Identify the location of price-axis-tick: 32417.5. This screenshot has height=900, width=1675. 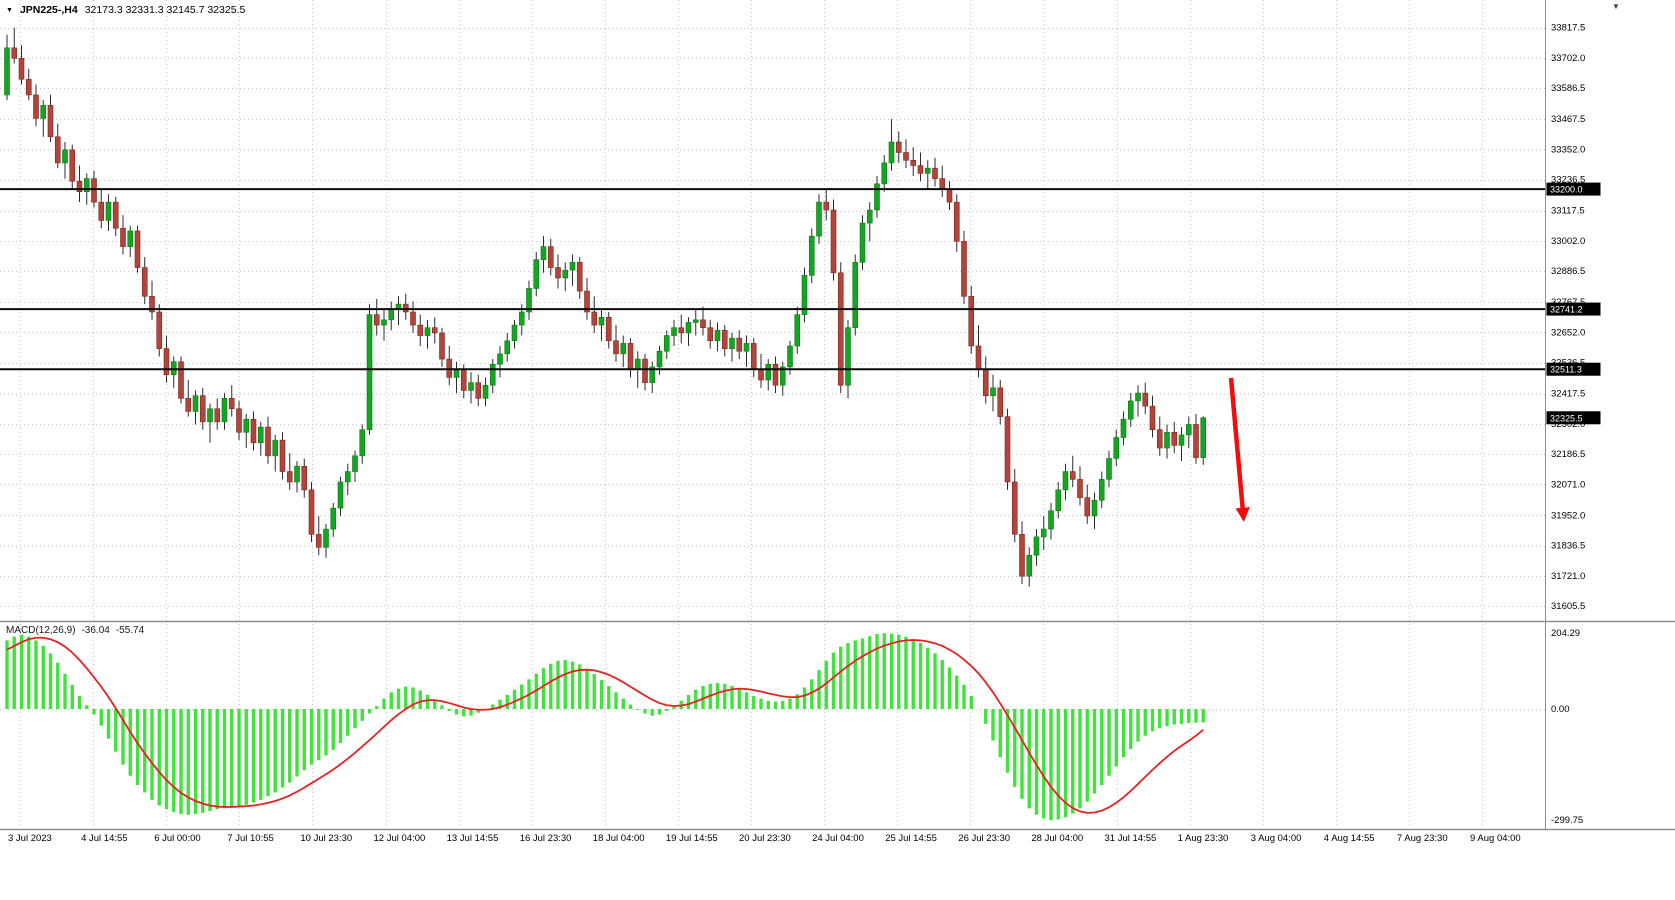
(1568, 394).